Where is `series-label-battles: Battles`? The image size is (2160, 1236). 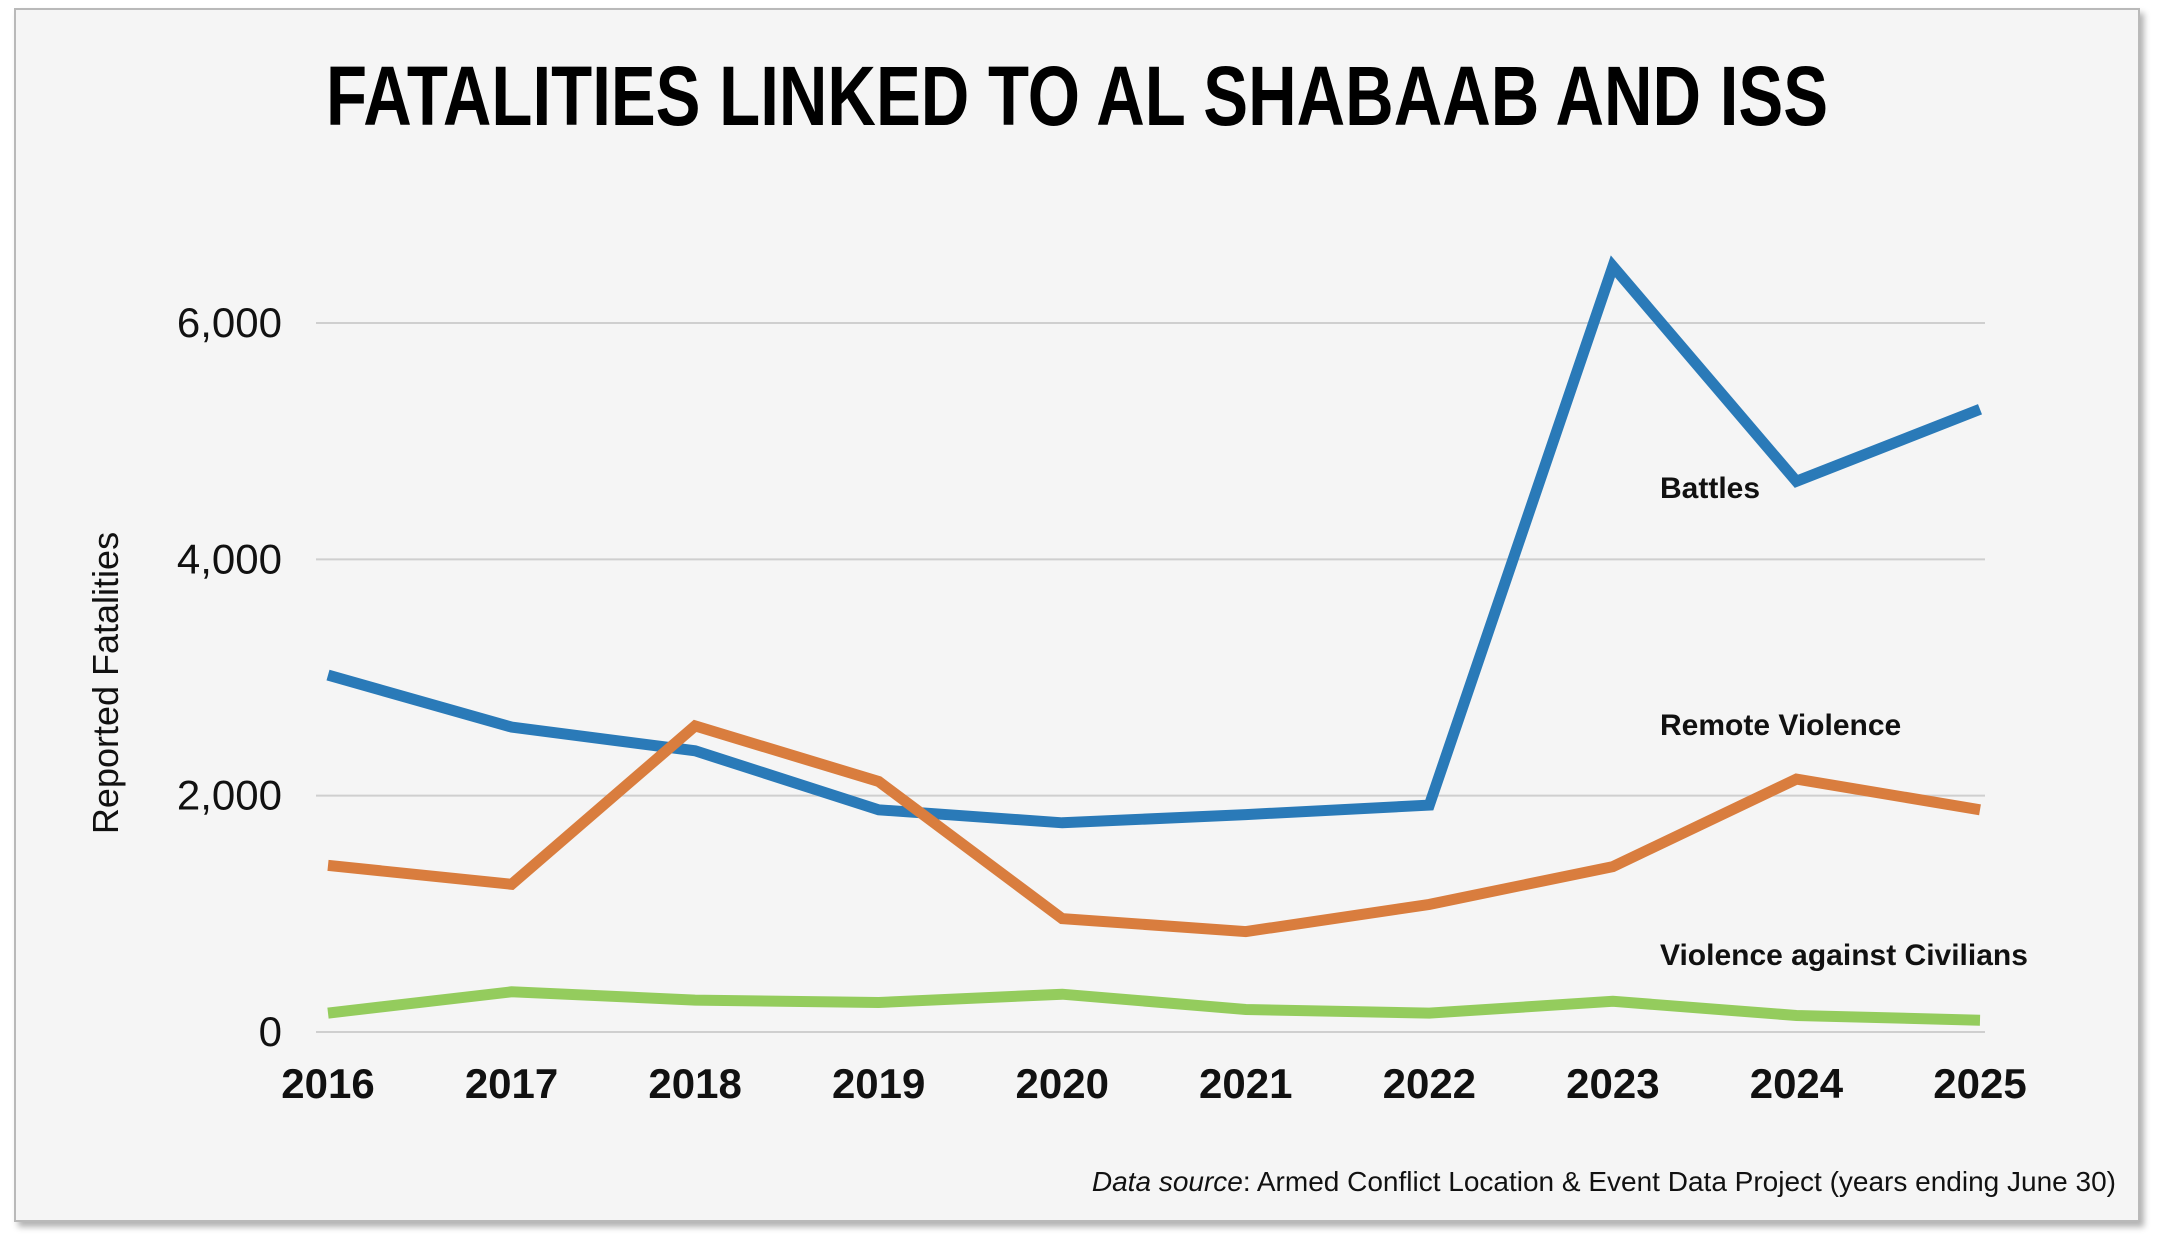 series-label-battles: Battles is located at coordinates (1710, 488).